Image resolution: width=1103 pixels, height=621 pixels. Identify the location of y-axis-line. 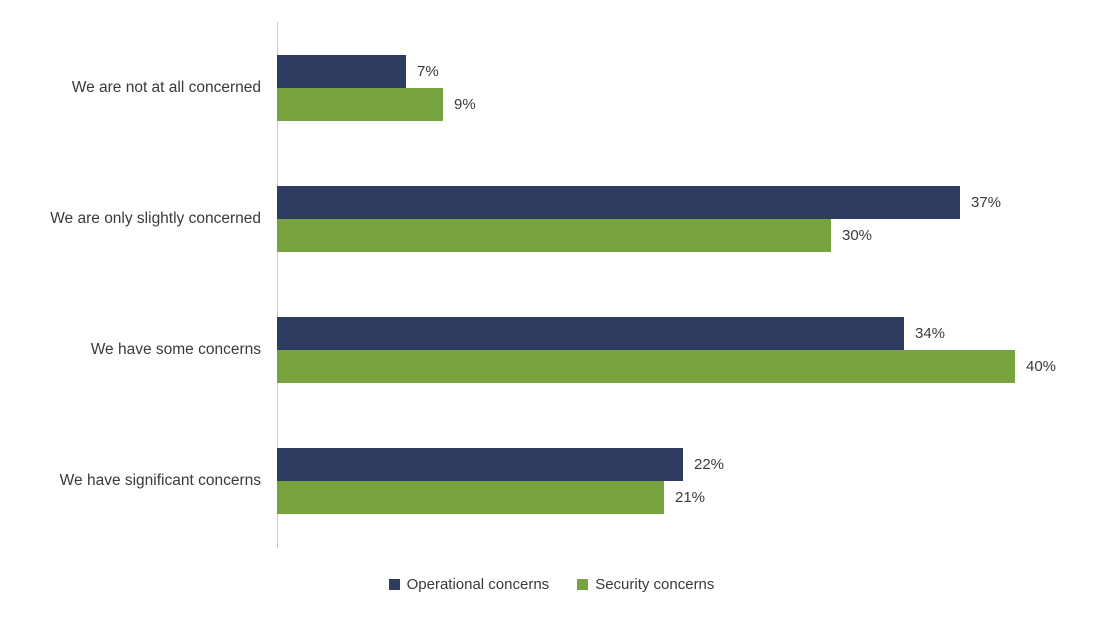
(277, 285).